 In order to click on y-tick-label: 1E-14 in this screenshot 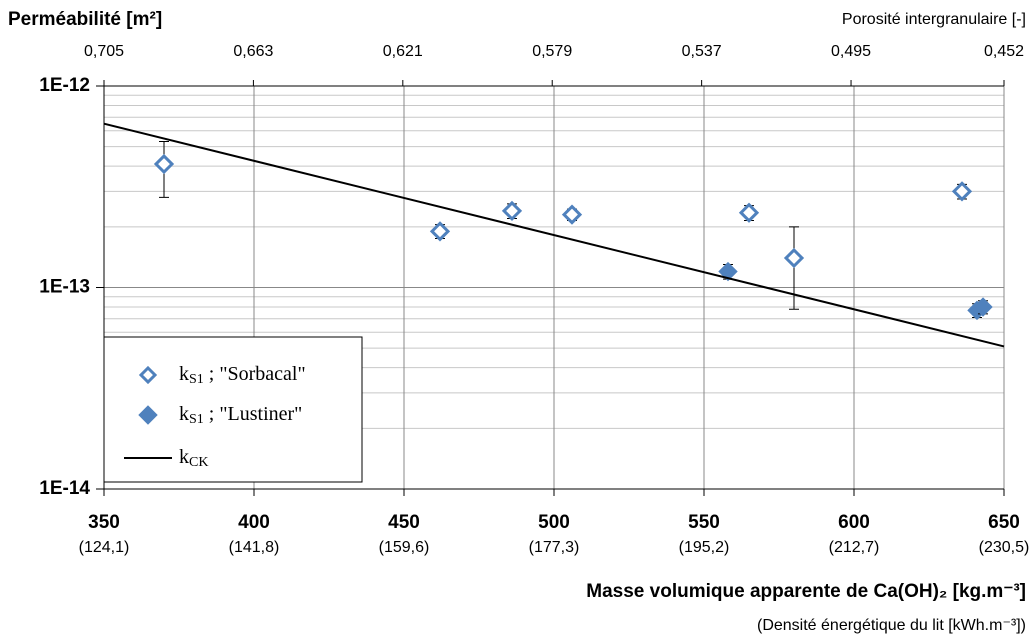, I will do `click(64, 488)`.